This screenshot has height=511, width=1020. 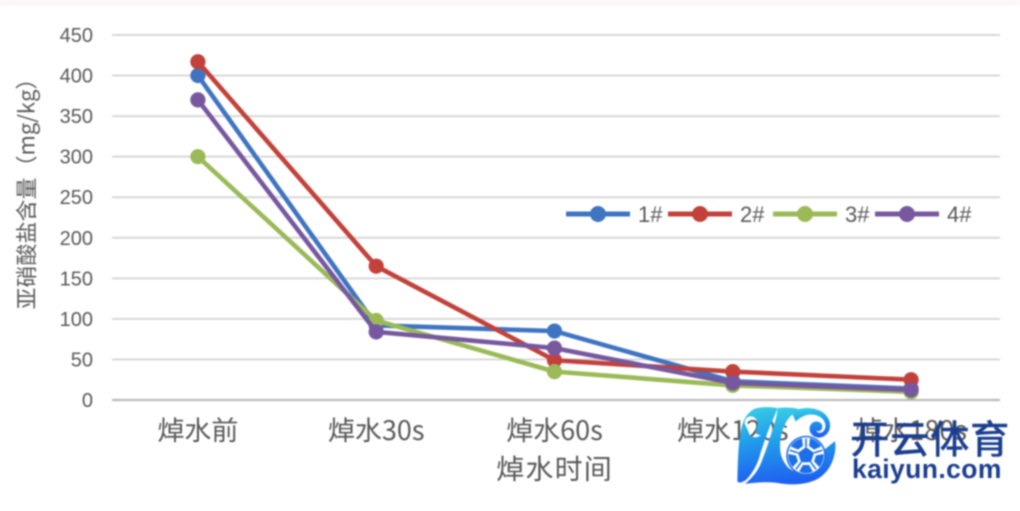 What do you see at coordinates (650, 214) in the screenshot?
I see `svg-text: 1#` at bounding box center [650, 214].